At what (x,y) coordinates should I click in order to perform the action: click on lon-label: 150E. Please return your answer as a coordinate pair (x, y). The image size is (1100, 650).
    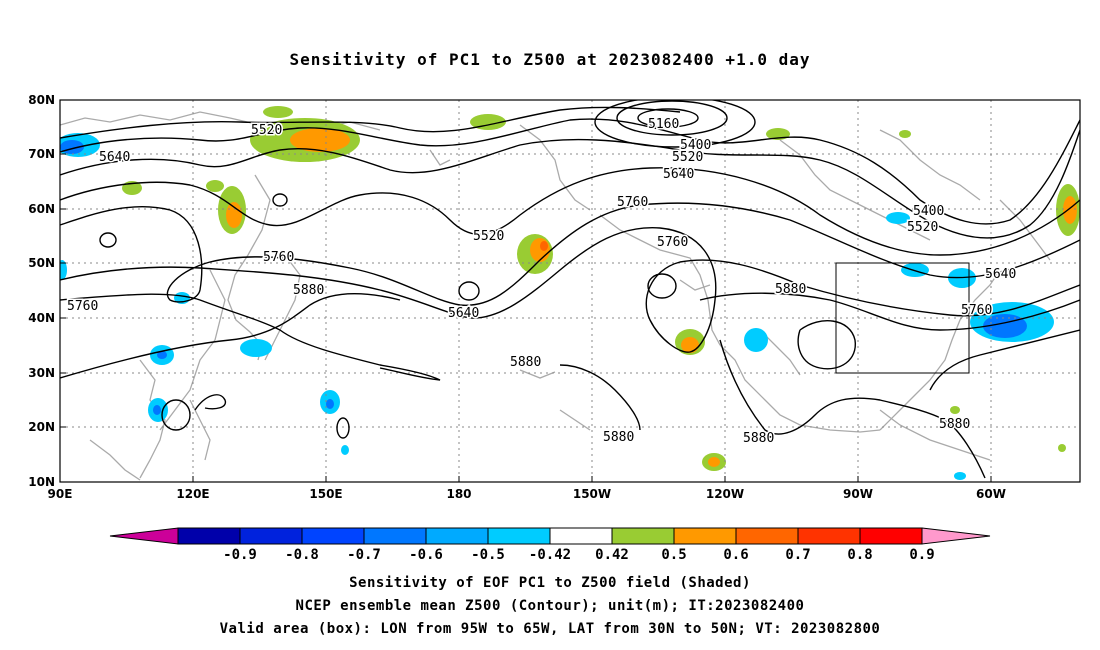
    Looking at the image, I should click on (325, 494).